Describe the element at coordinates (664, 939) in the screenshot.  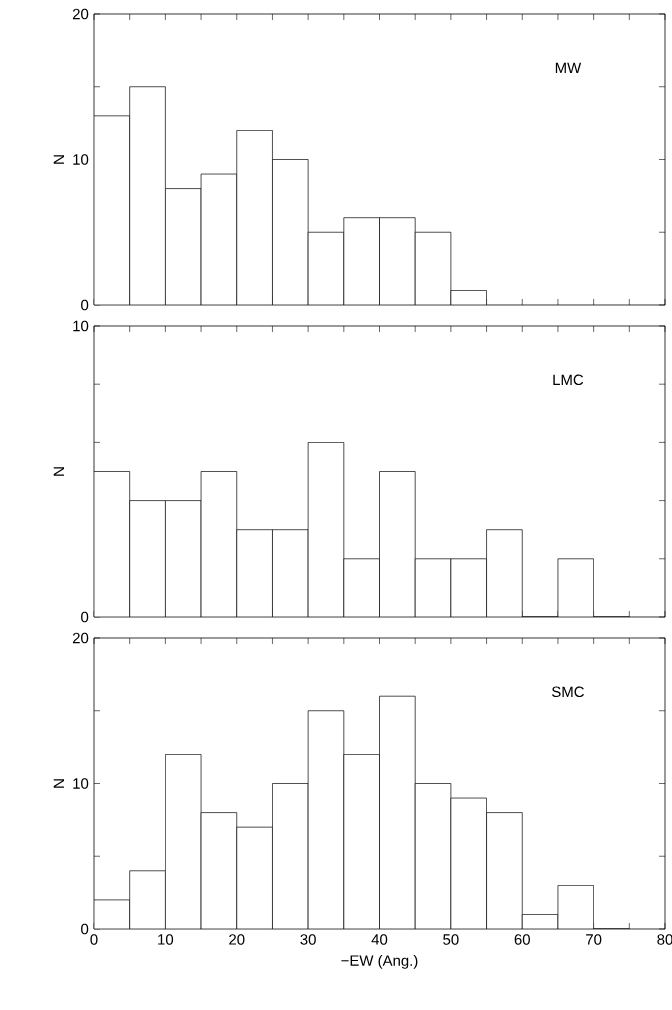
I see `x-tick-label: 80` at that location.